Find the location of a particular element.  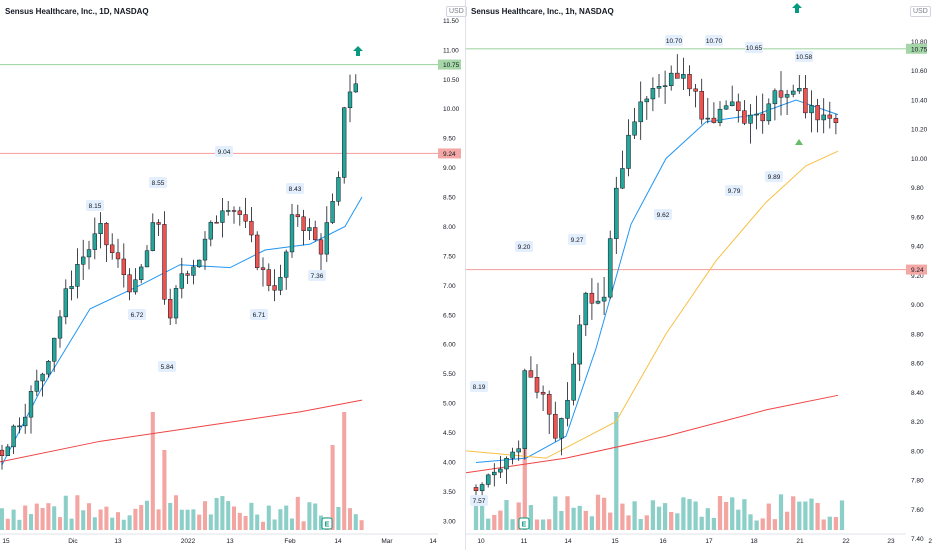

price-annotation-text: 8.43 is located at coordinates (295, 189).